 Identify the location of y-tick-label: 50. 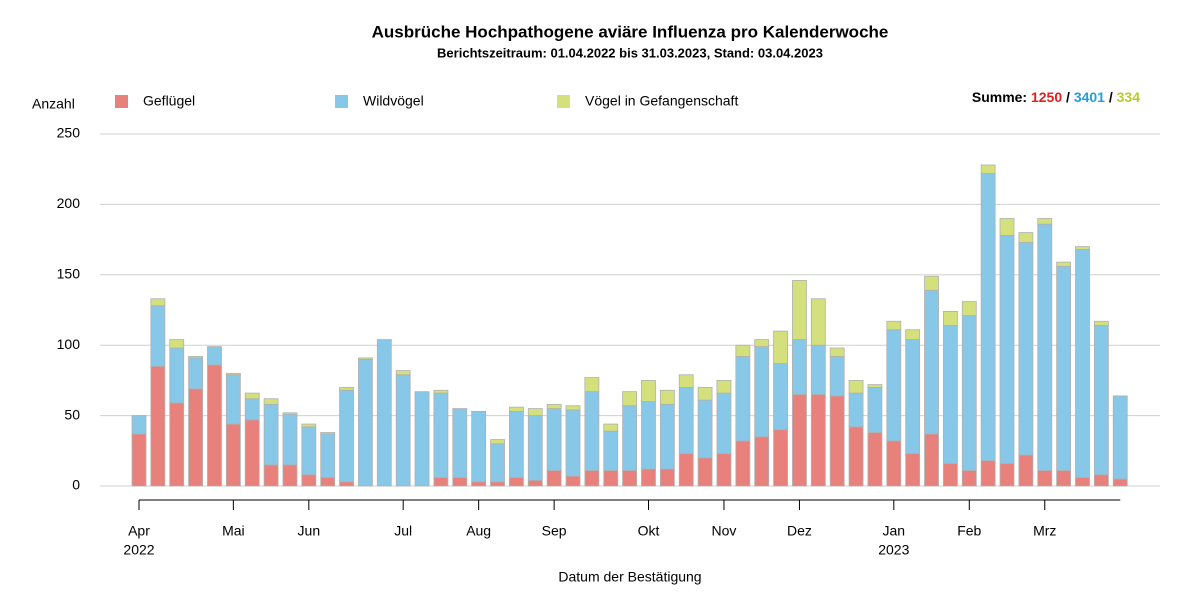
(72, 414).